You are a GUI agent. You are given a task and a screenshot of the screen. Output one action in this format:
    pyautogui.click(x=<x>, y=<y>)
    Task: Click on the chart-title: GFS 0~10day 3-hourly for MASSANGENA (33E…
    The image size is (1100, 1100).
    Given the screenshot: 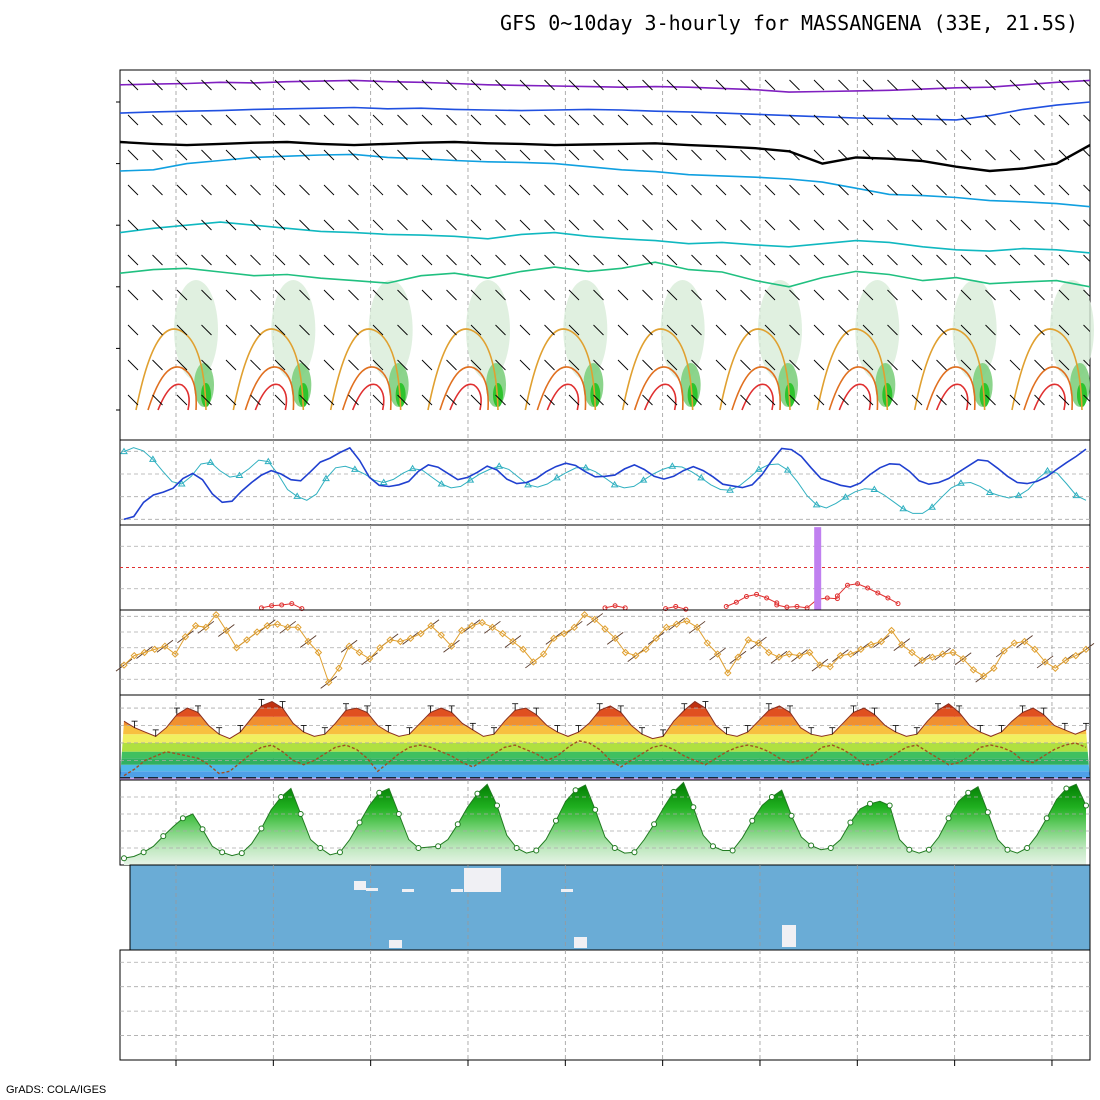 What is the action you would take?
    pyautogui.click(x=789, y=23)
    